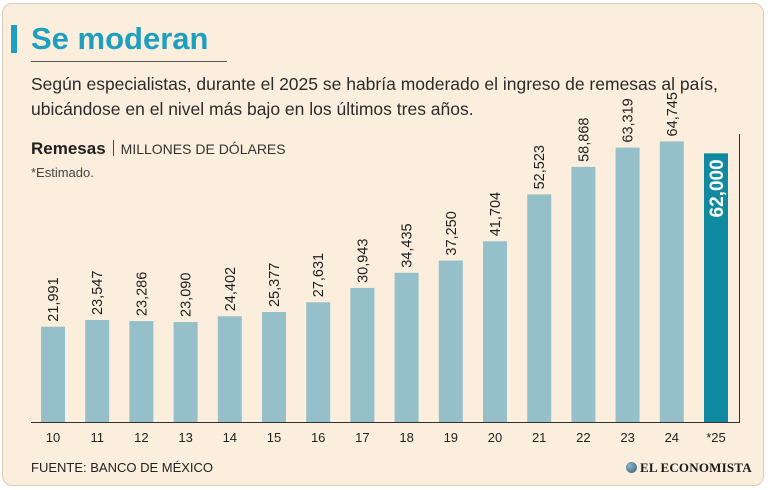  I want to click on value-label-17: 30,943, so click(363, 261).